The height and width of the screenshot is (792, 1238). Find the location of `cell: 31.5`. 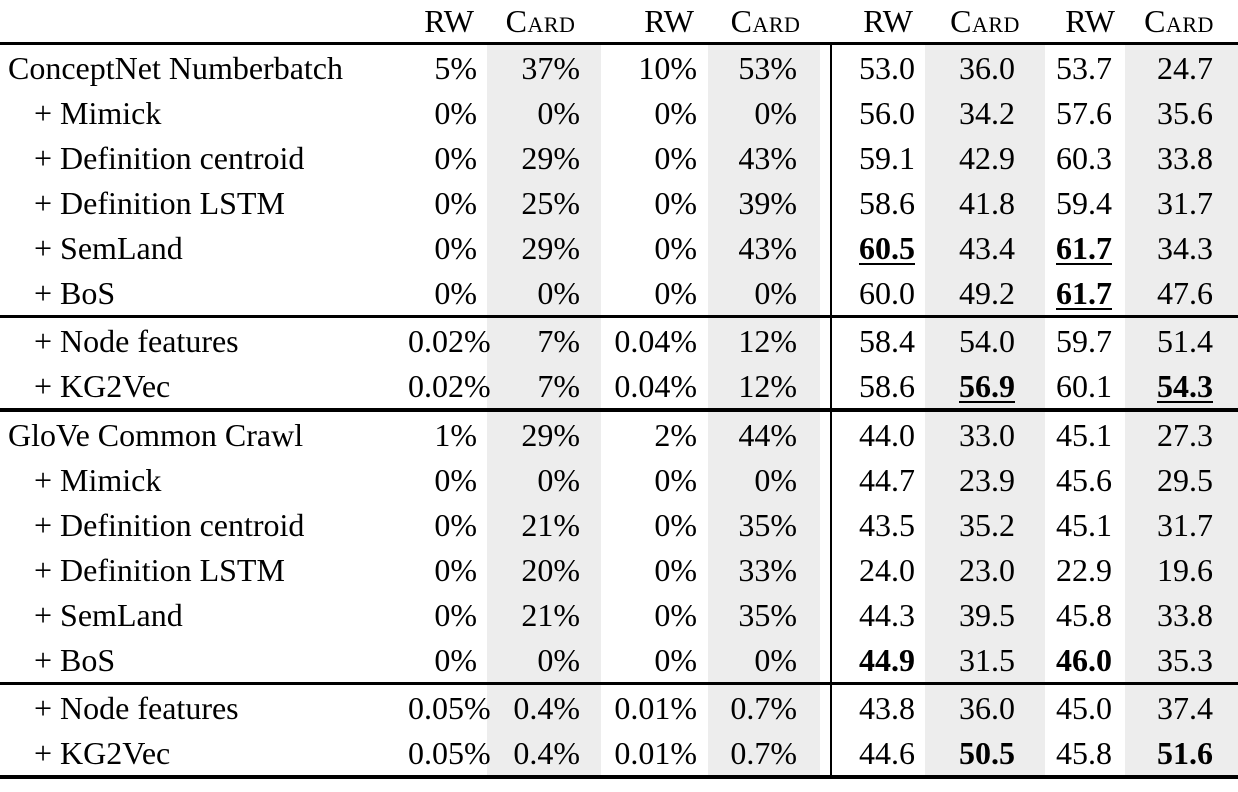

cell: 31.5 is located at coordinates (985, 660).